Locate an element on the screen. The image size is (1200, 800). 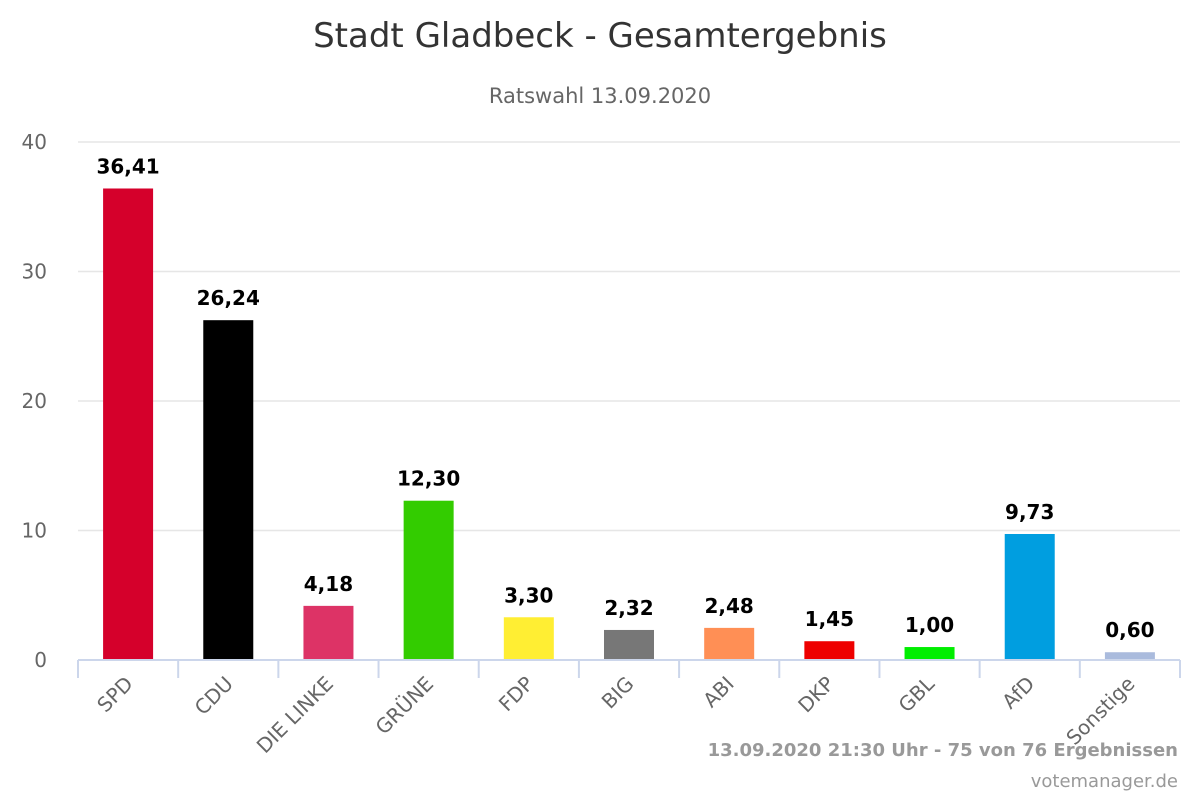
bar-sonstige is located at coordinates (1129, 656).